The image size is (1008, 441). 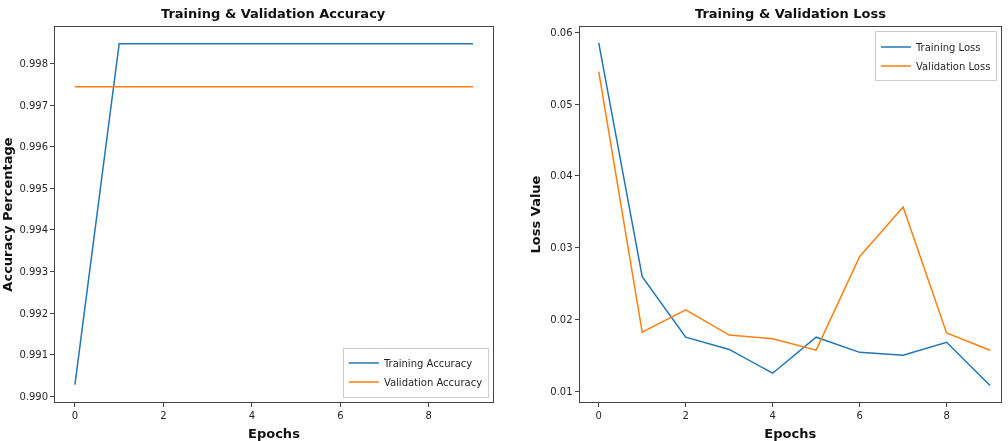 What do you see at coordinates (953, 66) in the screenshot?
I see `legend-label: Validation Loss` at bounding box center [953, 66].